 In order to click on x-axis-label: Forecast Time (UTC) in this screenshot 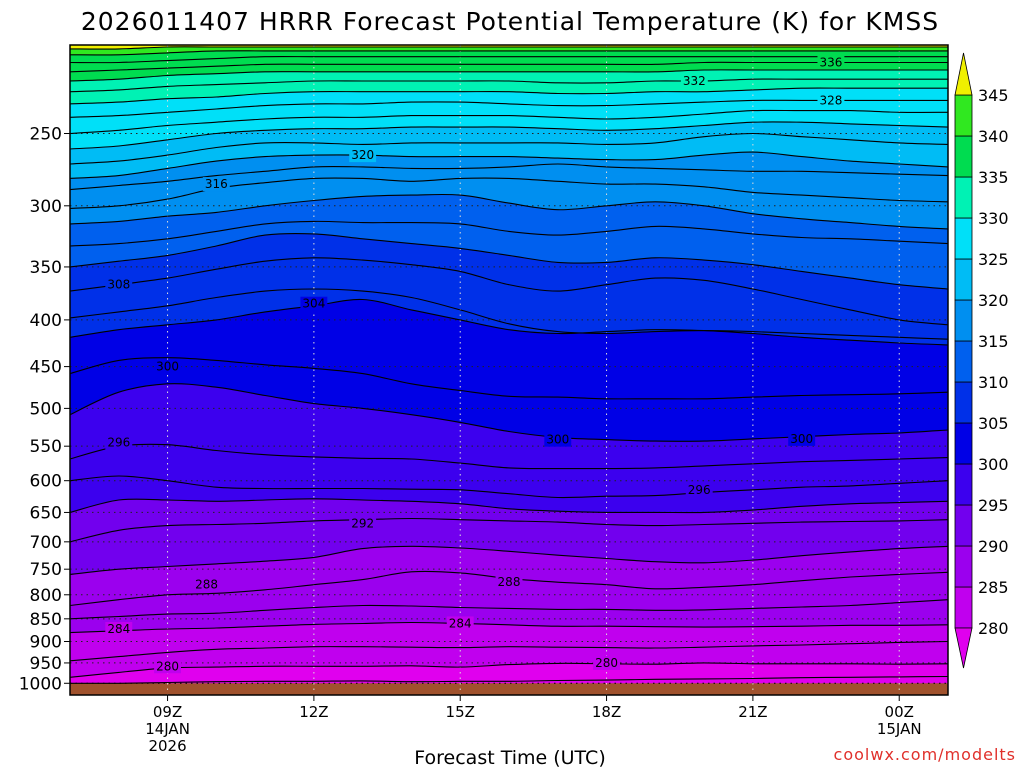, I will do `click(509, 757)`.